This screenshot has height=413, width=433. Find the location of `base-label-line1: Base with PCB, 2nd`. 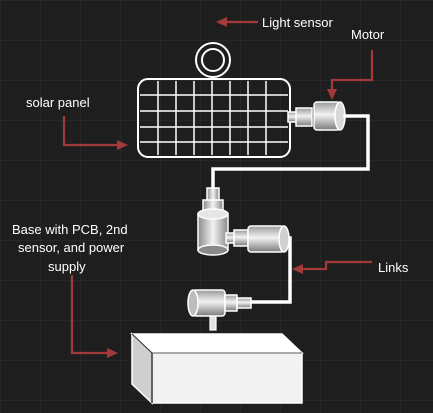

base-label-line1: Base with PCB, 2nd is located at coordinates (70, 229).